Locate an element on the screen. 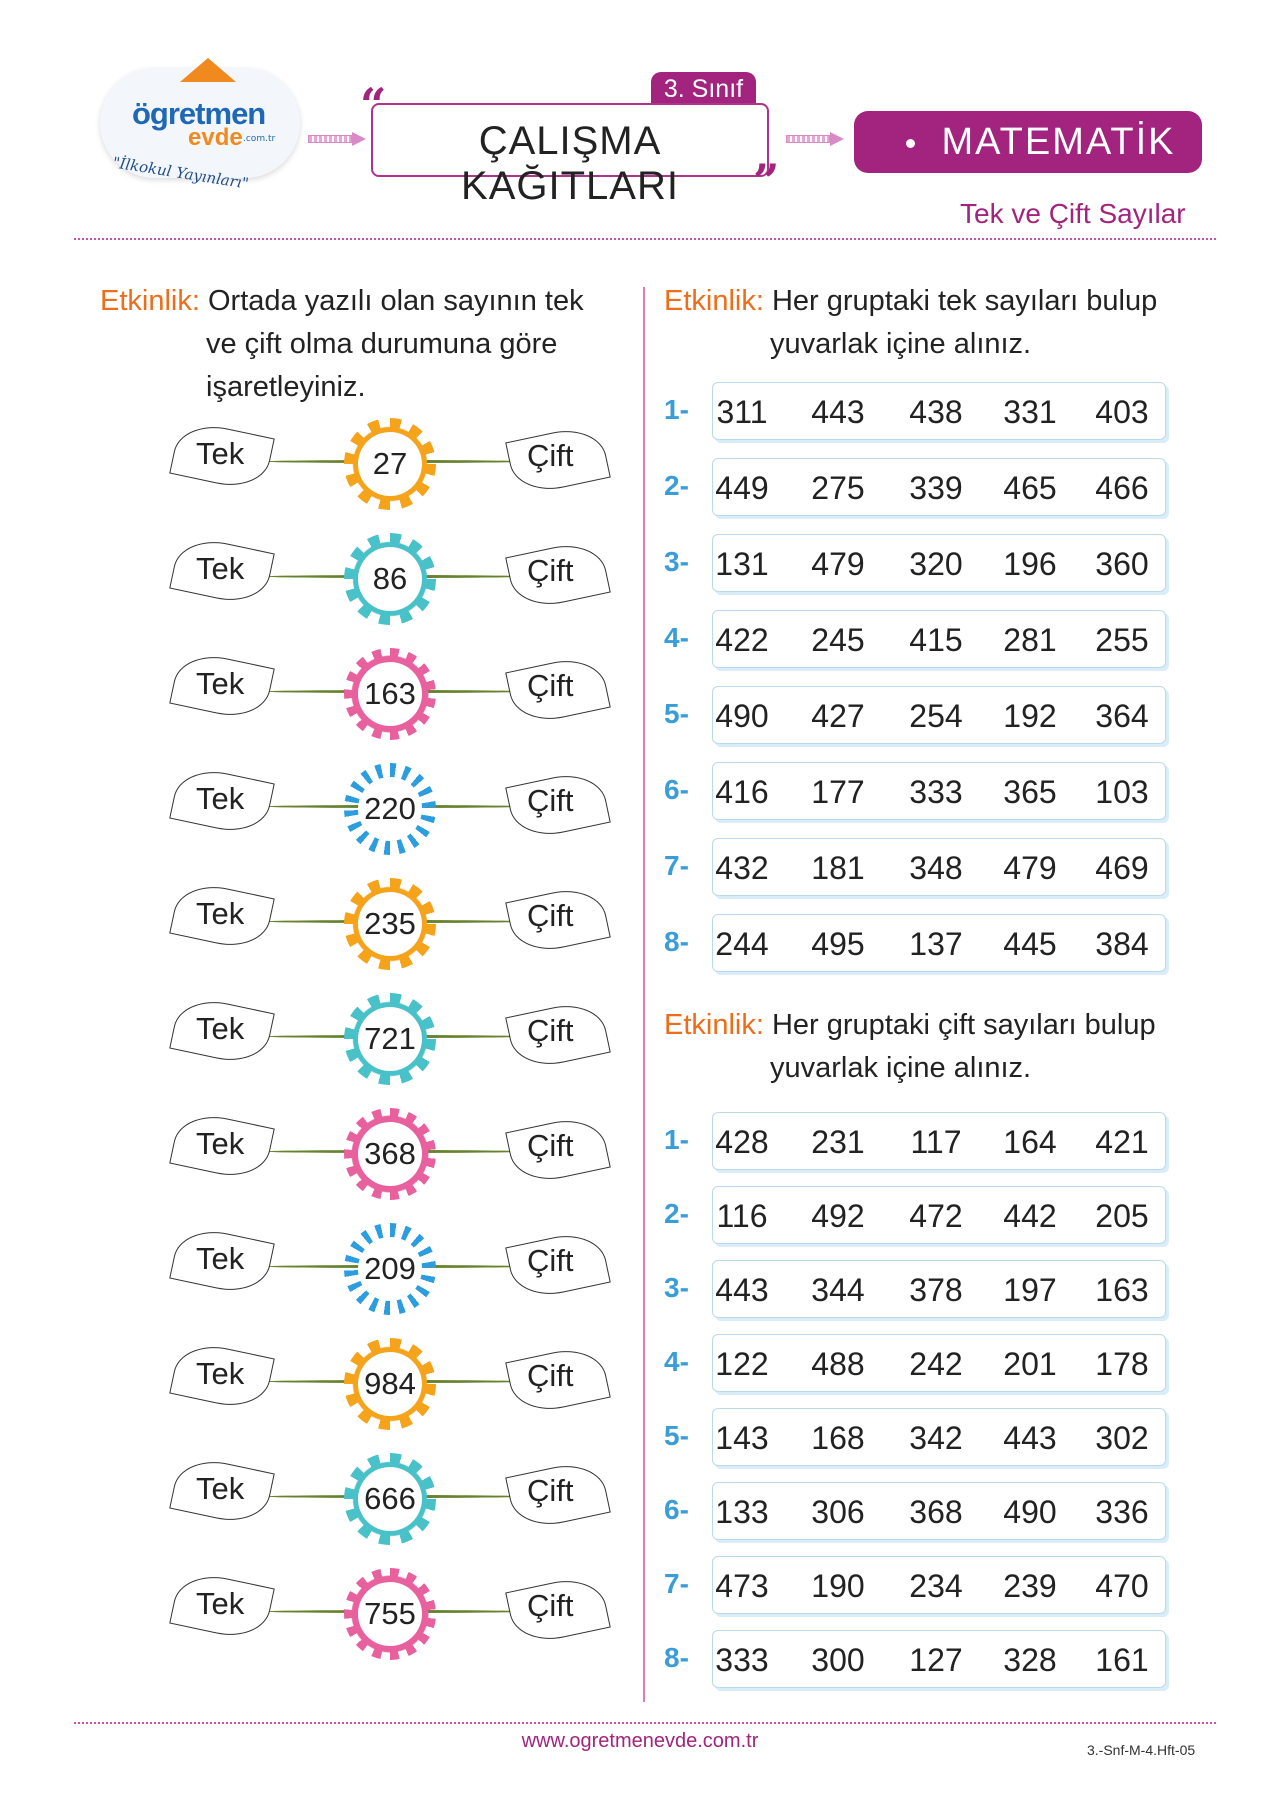 This screenshot has height=1810, width=1280. group-number: 336 is located at coordinates (1122, 1512).